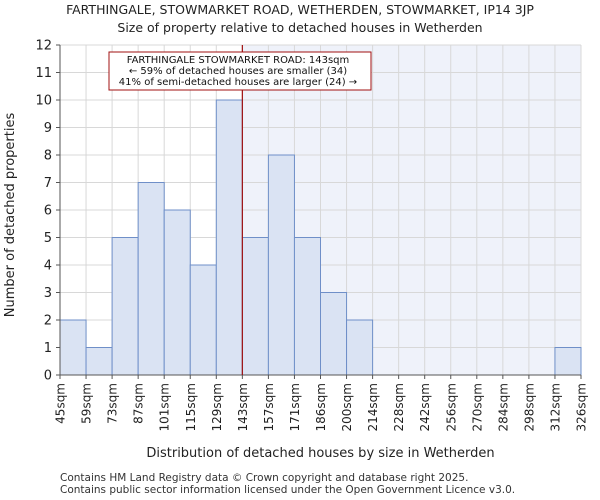 This screenshot has width=600, height=500. I want to click on y-axis-label: Number of detached properties, so click(10, 215).